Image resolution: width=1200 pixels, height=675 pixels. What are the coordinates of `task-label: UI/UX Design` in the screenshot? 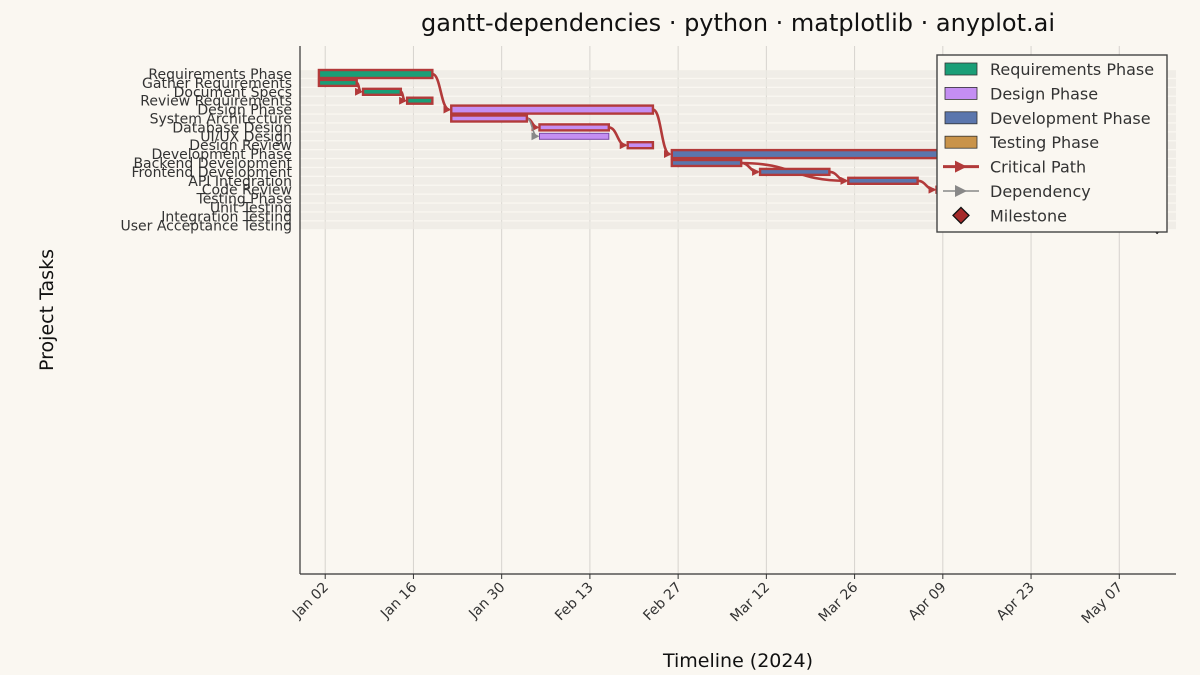 It's located at (246, 137).